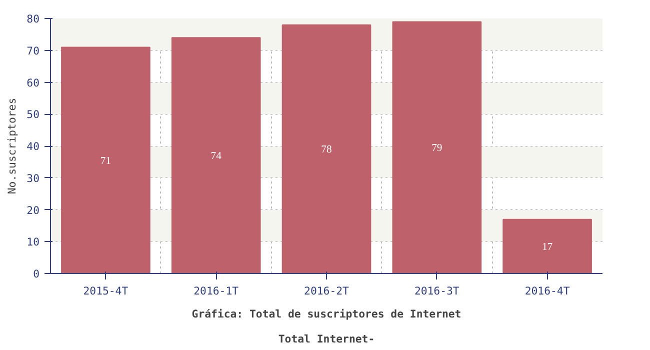 The image size is (650, 350). I want to click on y-tick-label: 60, so click(33, 83).